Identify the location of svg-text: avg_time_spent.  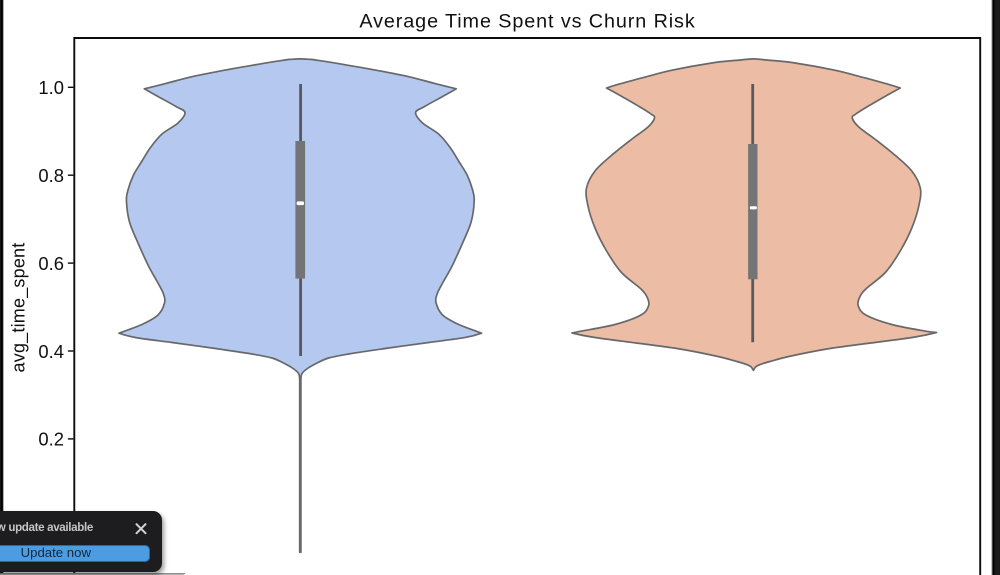
(19, 308).